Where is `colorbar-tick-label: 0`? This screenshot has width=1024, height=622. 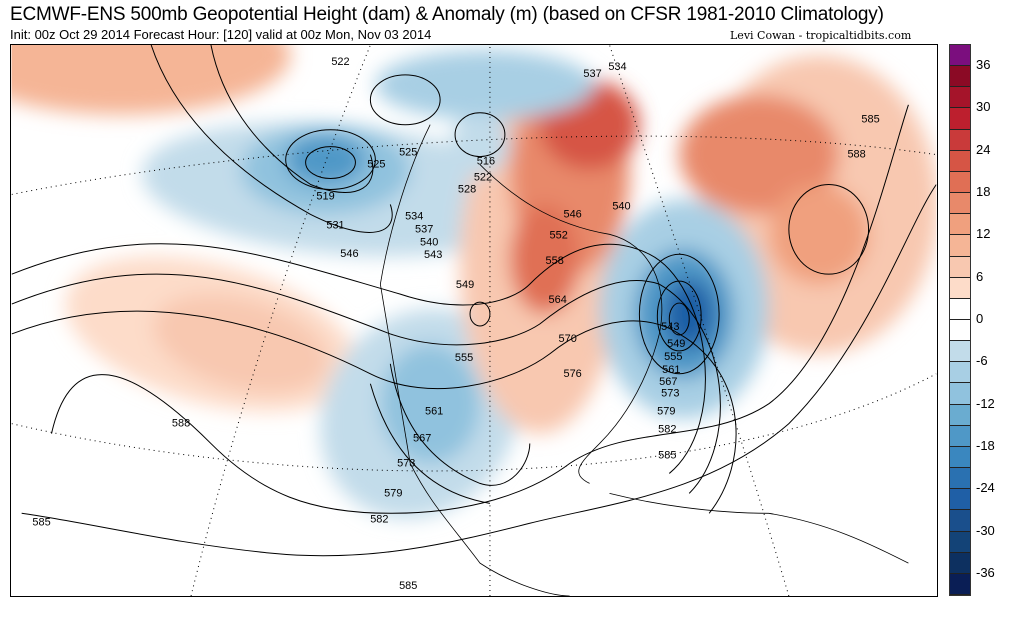 colorbar-tick-label: 0 is located at coordinates (980, 318).